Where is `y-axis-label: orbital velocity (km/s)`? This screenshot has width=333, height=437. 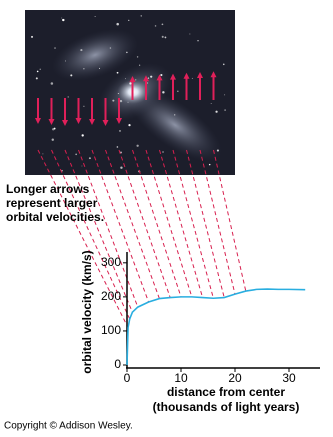
y-axis-label: orbital velocity (km/s) is located at coordinates (87, 311).